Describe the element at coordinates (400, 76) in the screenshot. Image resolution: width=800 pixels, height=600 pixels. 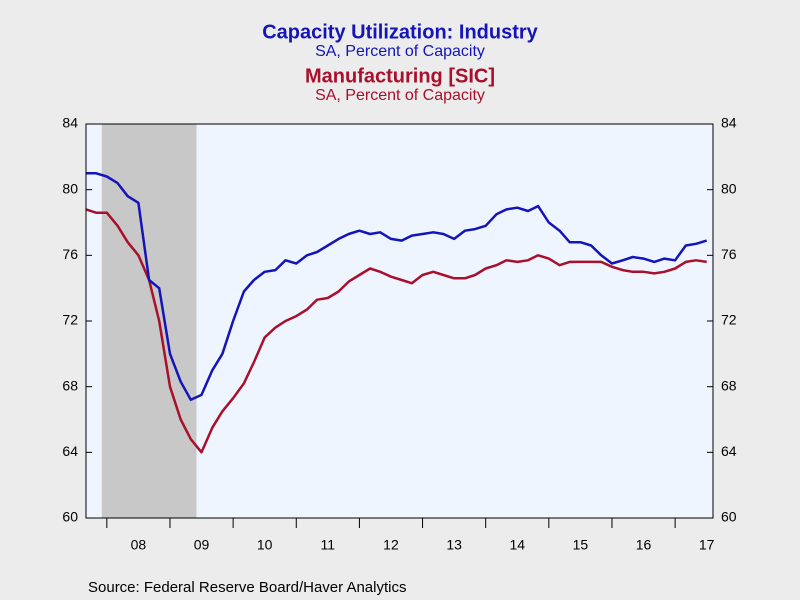
I see `title-2: Manufacturing [SIC]` at that location.